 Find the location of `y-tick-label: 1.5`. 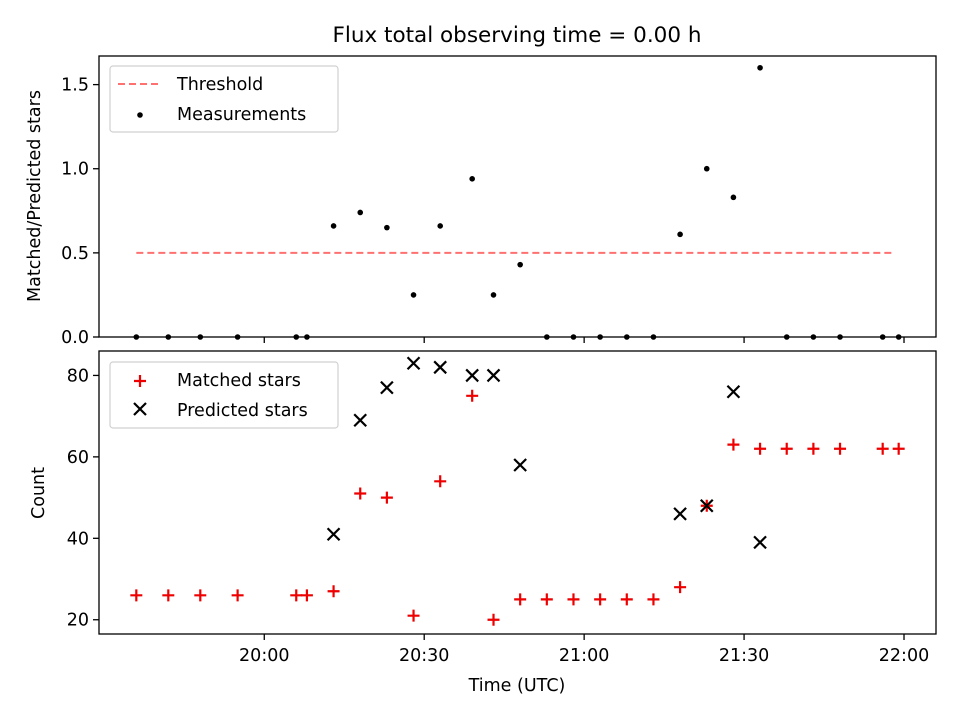

y-tick-label: 1.5 is located at coordinates (75, 86).